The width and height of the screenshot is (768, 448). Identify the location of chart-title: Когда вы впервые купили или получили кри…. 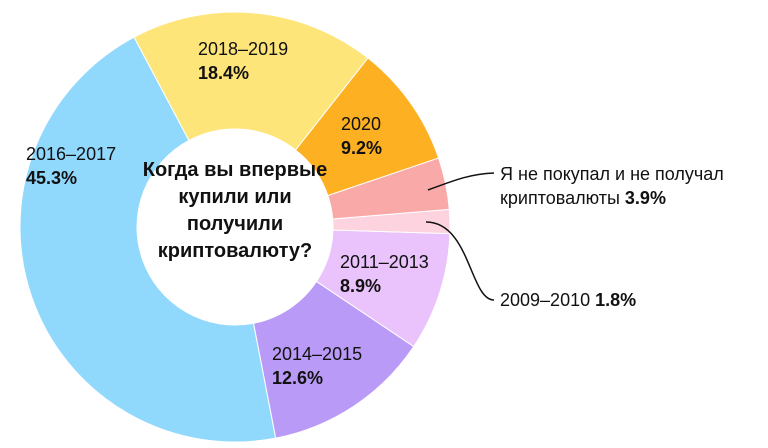
(235, 210).